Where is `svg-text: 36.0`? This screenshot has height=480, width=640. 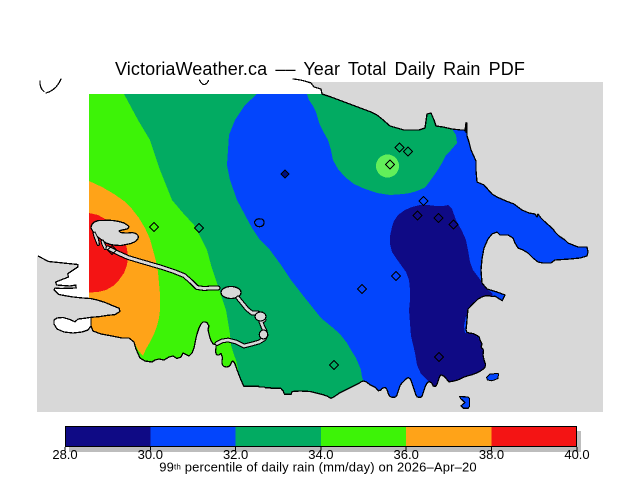 svg-text: 36.0 is located at coordinates (406, 454).